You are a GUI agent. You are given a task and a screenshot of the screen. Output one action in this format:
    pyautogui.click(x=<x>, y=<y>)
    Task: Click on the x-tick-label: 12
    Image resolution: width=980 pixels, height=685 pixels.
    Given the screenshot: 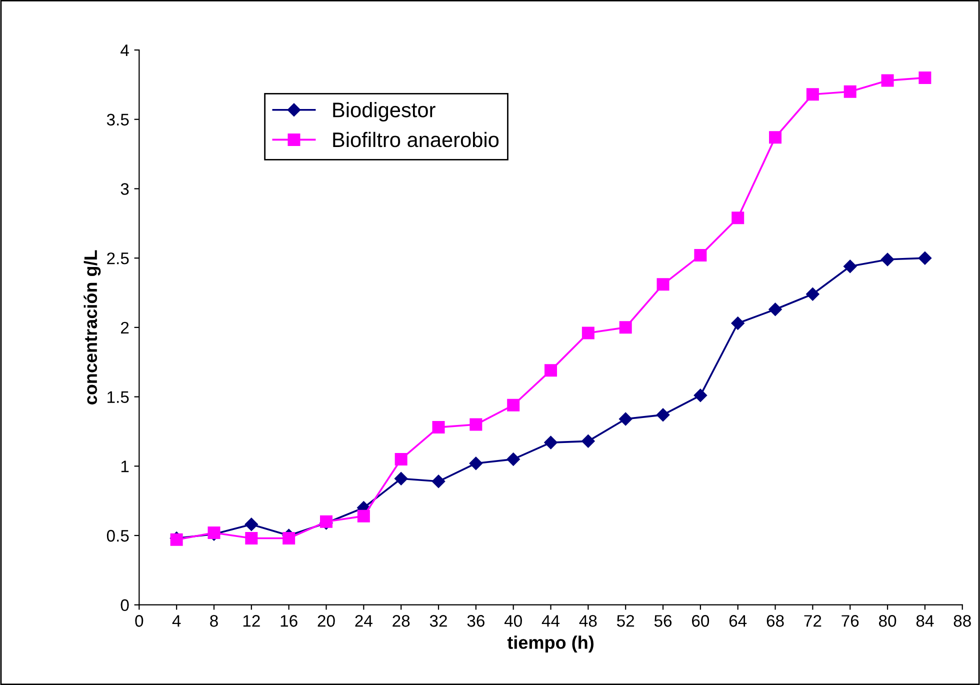 What is the action you would take?
    pyautogui.click(x=251, y=621)
    